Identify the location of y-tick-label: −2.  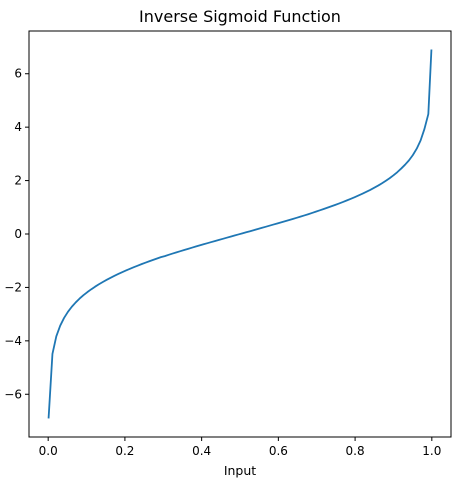
(13, 287).